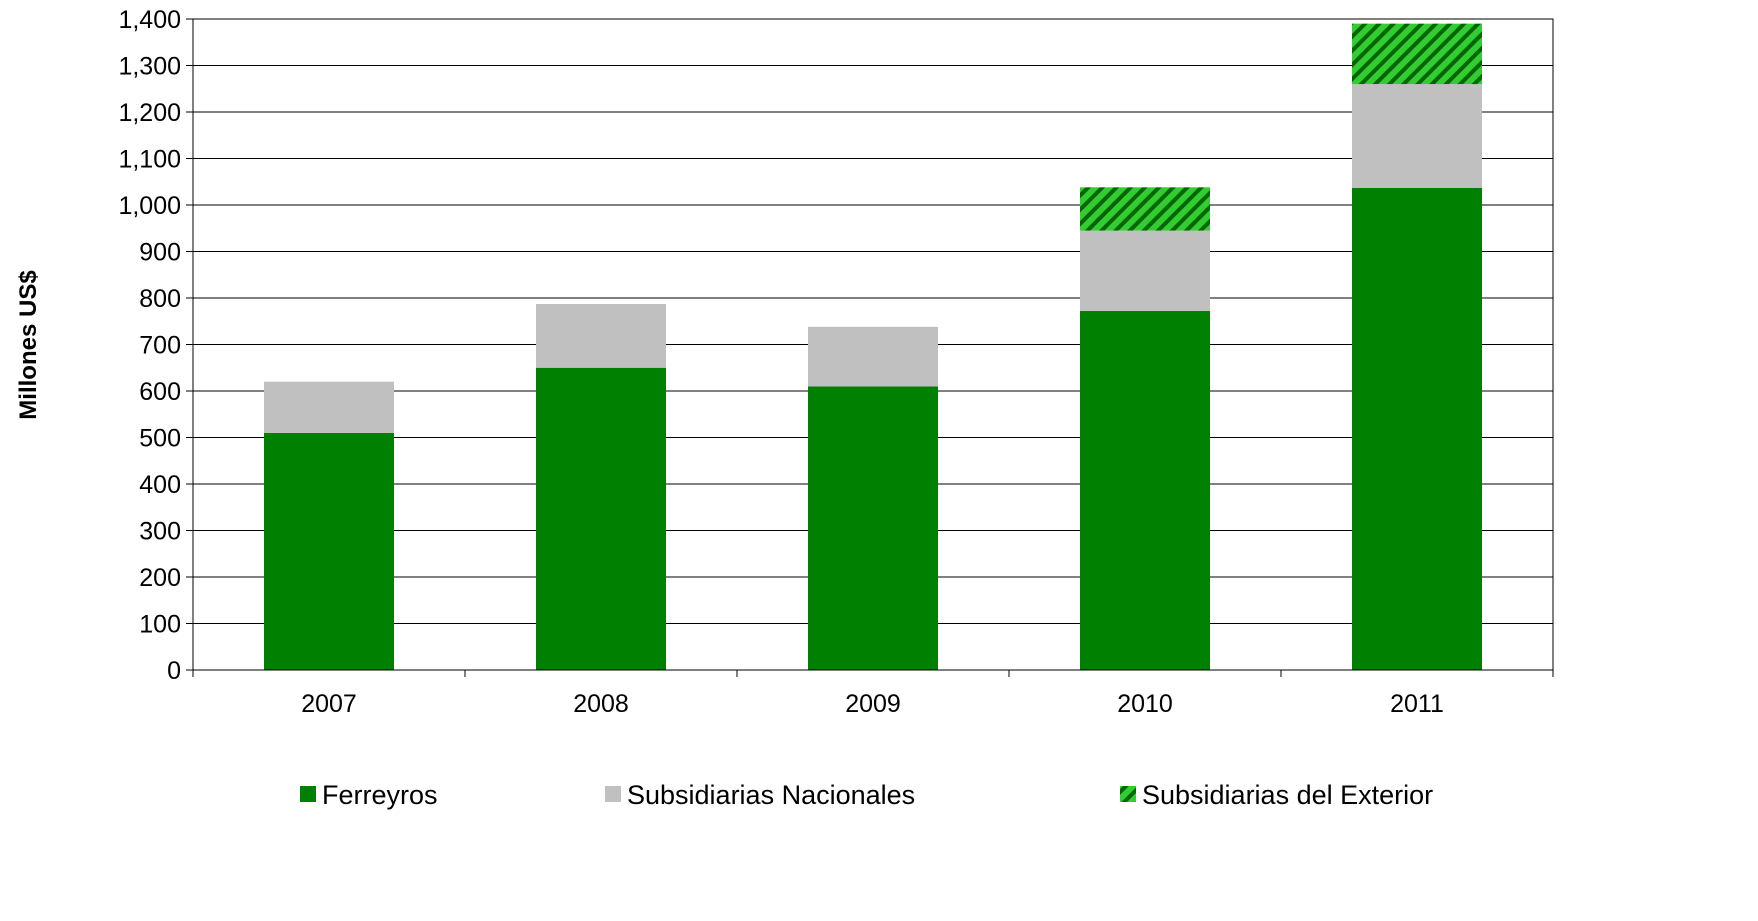  Describe the element at coordinates (160, 485) in the screenshot. I see `y-tick-label: 400` at that location.